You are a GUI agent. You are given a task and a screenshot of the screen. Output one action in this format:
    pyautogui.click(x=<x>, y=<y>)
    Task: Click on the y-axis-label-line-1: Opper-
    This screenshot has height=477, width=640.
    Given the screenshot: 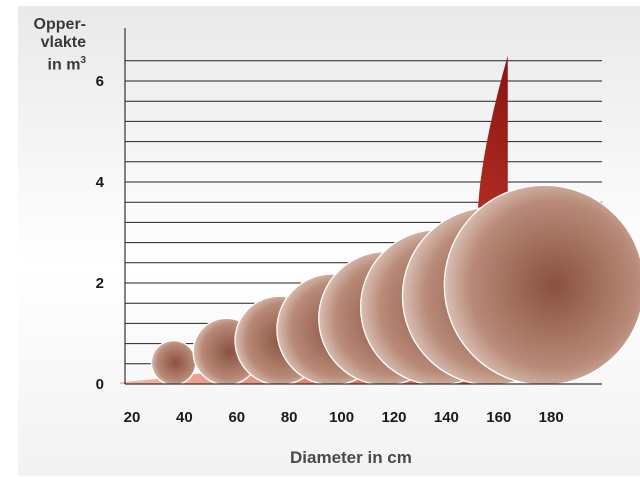 What is the action you would take?
    pyautogui.click(x=59, y=24)
    